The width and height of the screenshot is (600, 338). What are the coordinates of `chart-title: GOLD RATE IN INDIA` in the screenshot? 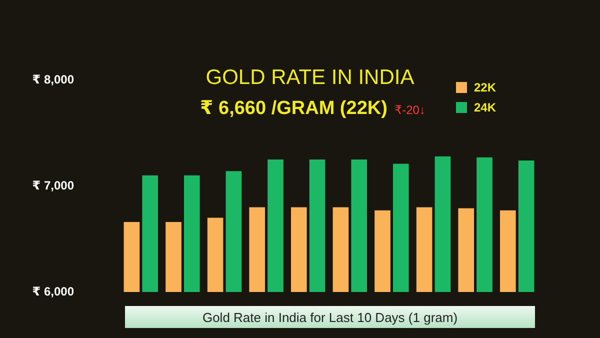 It's located at (310, 78).